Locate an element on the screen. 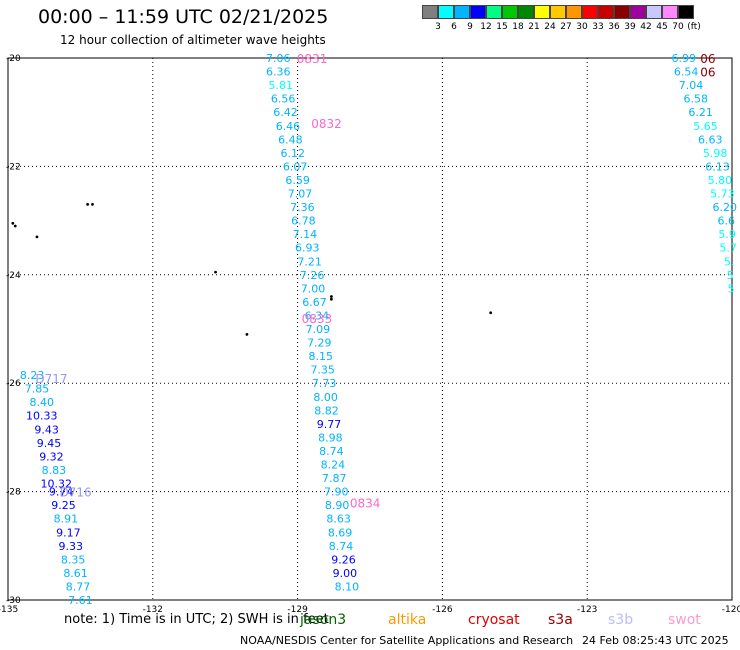  wave-height-value: 6.56 is located at coordinates (283, 99).